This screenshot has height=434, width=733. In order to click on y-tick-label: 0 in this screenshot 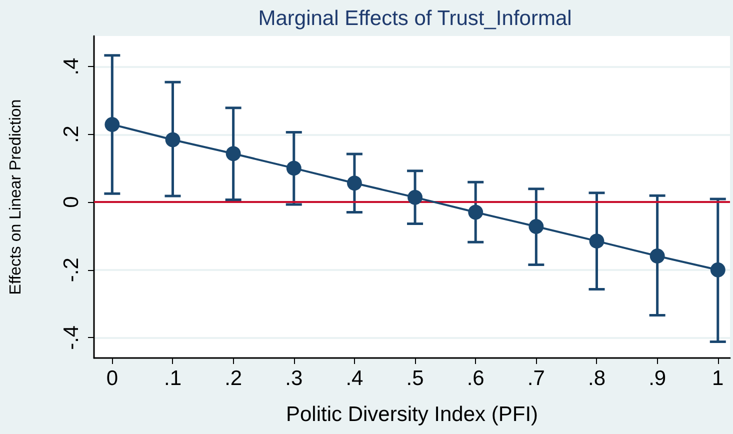, I will do `click(71, 202)`.